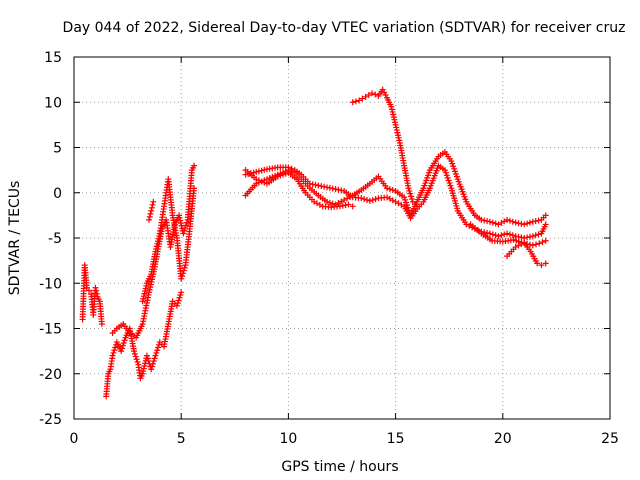 This screenshot has height=480, width=640. I want to click on y-tick-label: 5, so click(57, 149).